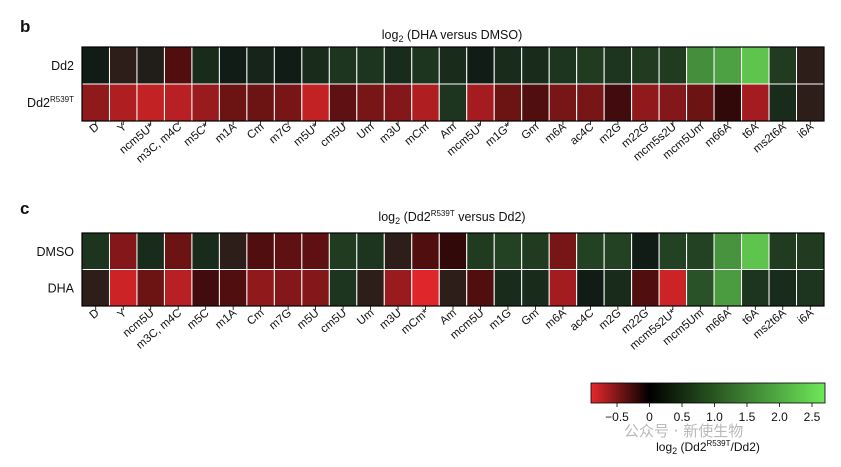 The height and width of the screenshot is (467, 841). Describe the element at coordinates (683, 431) in the screenshot. I see `watermark: 公众号 · 新使生物` at that location.